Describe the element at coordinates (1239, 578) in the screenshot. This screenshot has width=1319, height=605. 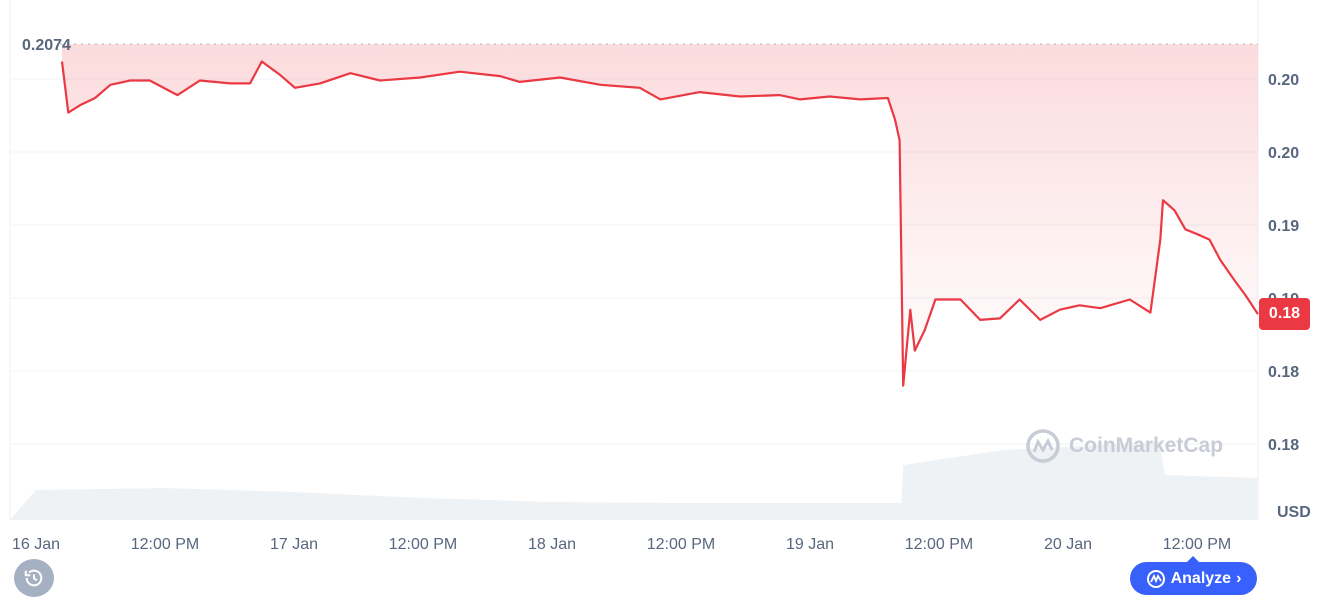
I see `chevron-right-icon: ›` at that location.